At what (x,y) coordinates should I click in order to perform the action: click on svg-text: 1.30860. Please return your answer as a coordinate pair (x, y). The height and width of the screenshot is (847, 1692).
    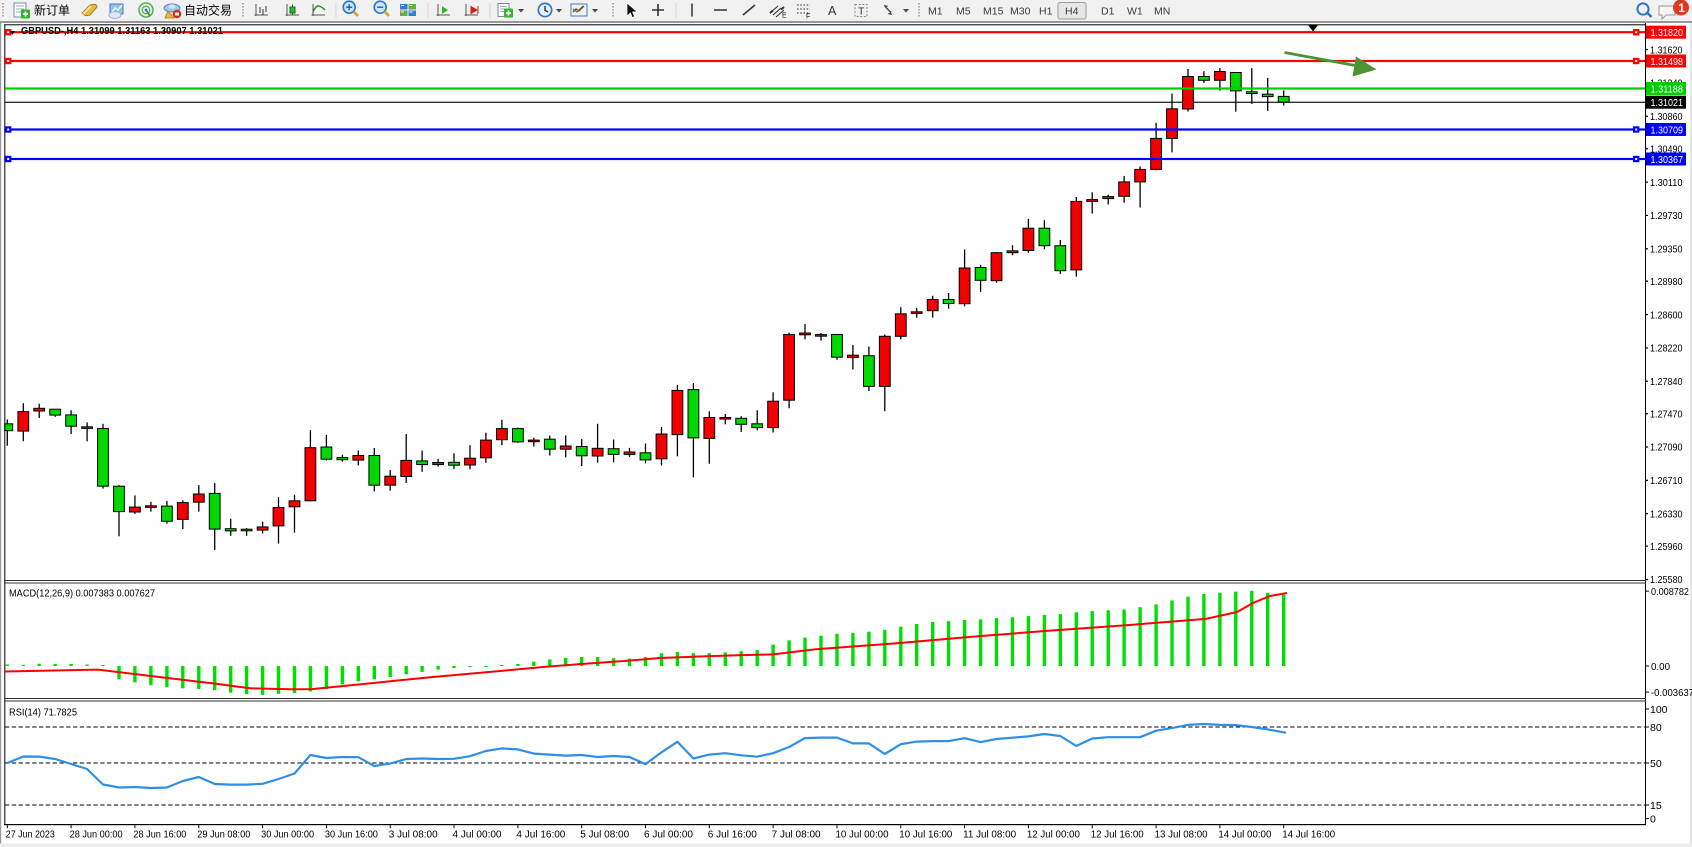
    Looking at the image, I should click on (1666, 117).